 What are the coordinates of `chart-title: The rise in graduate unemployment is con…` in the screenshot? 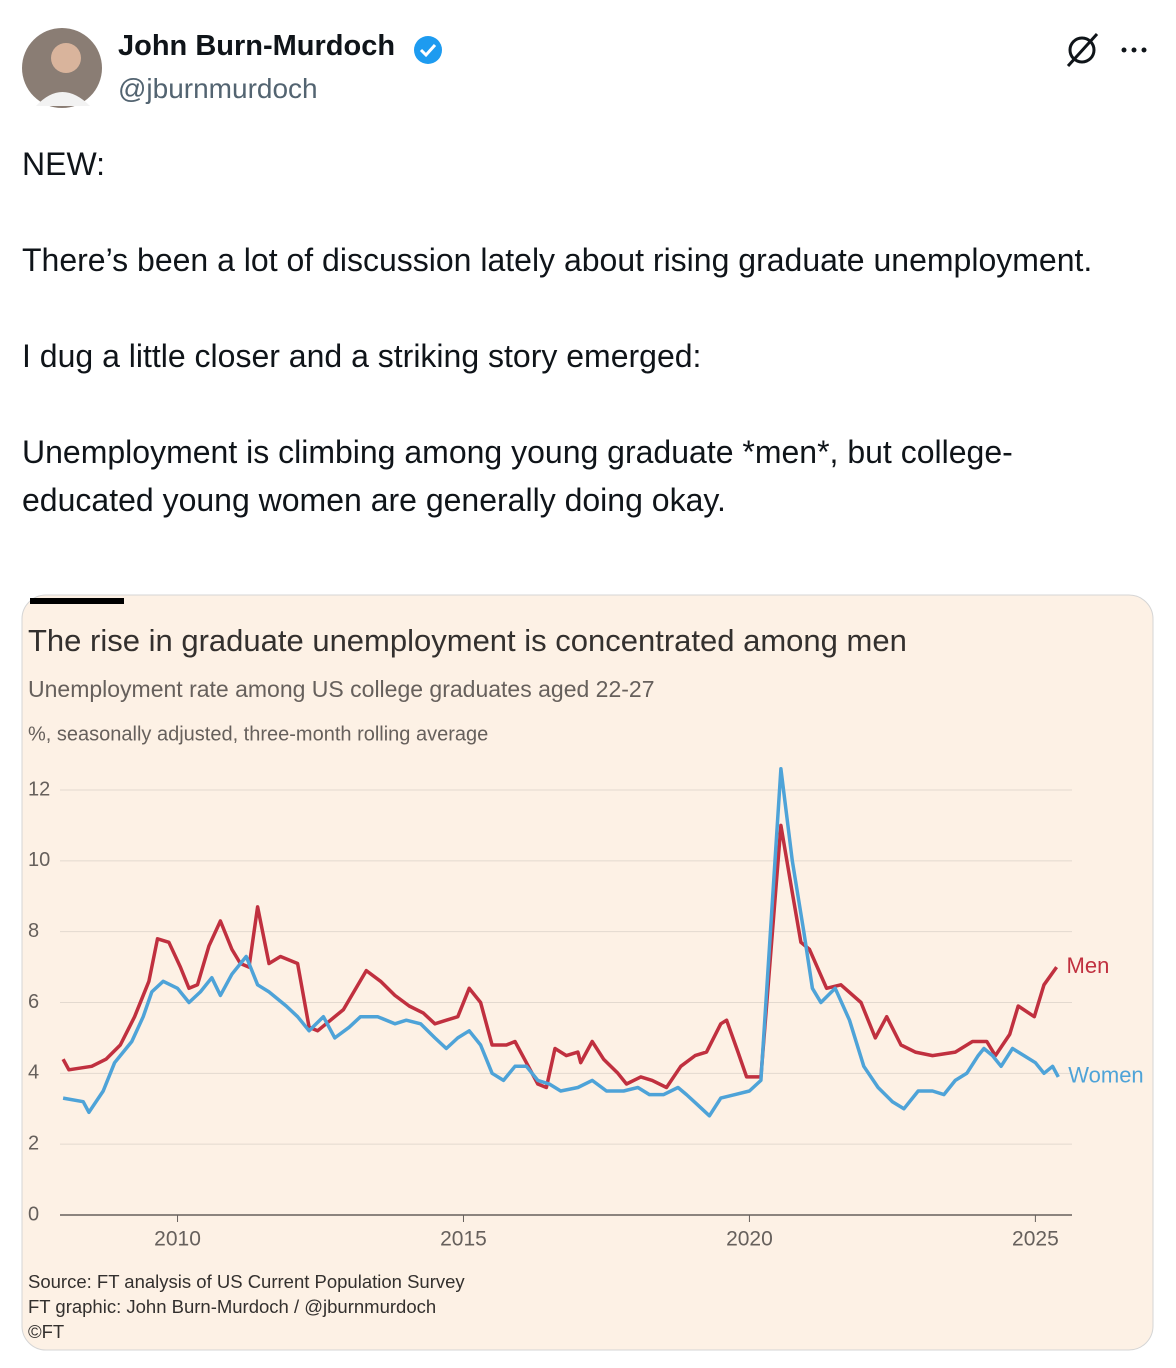 It's located at (467, 640).